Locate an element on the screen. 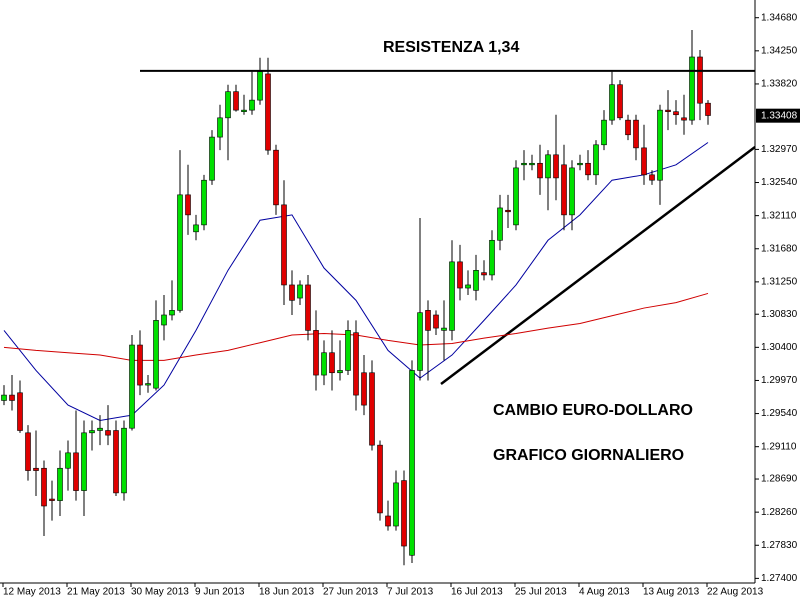 The width and height of the screenshot is (800, 600). y-tick-label: 1.31250 is located at coordinates (779, 282).